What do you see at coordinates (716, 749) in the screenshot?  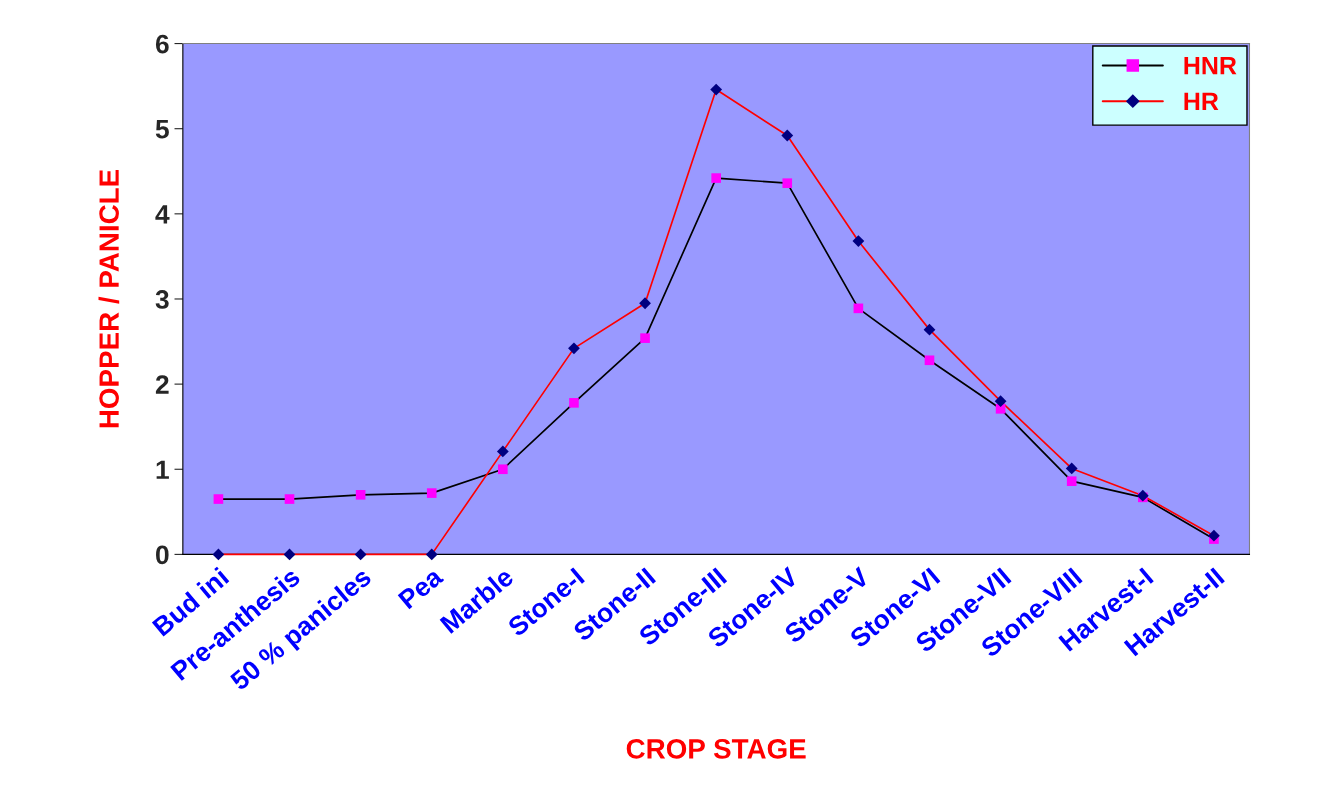 I see `x-axis-title: CROP STAGE` at bounding box center [716, 749].